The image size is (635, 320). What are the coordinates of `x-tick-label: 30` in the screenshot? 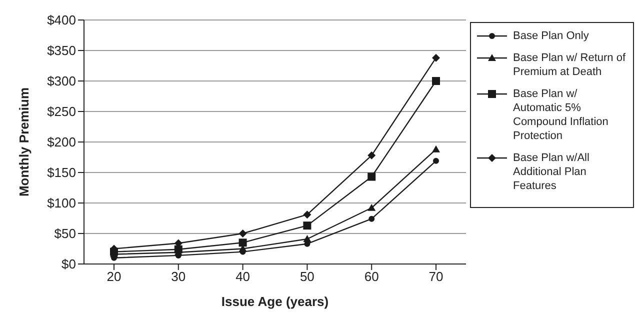 It's located at (178, 276).